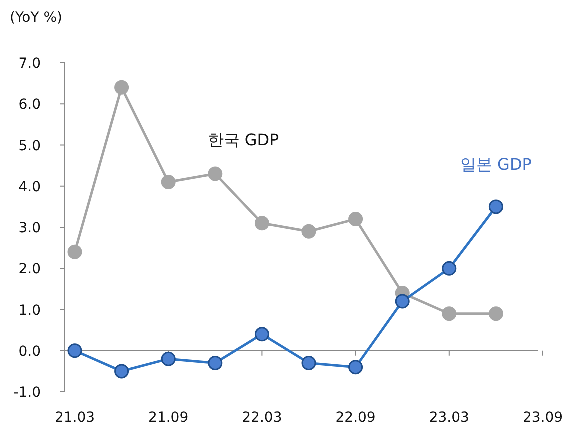  I want to click on x-tick-label: 21.03, so click(75, 418).